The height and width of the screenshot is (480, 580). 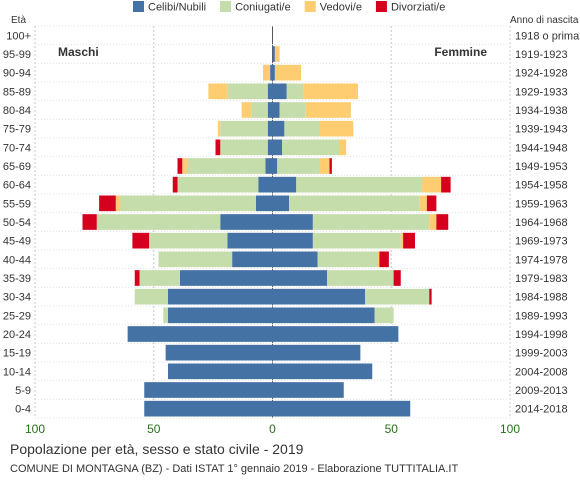 What do you see at coordinates (460, 52) in the screenshot?
I see `female-group-label: Femmine` at bounding box center [460, 52].